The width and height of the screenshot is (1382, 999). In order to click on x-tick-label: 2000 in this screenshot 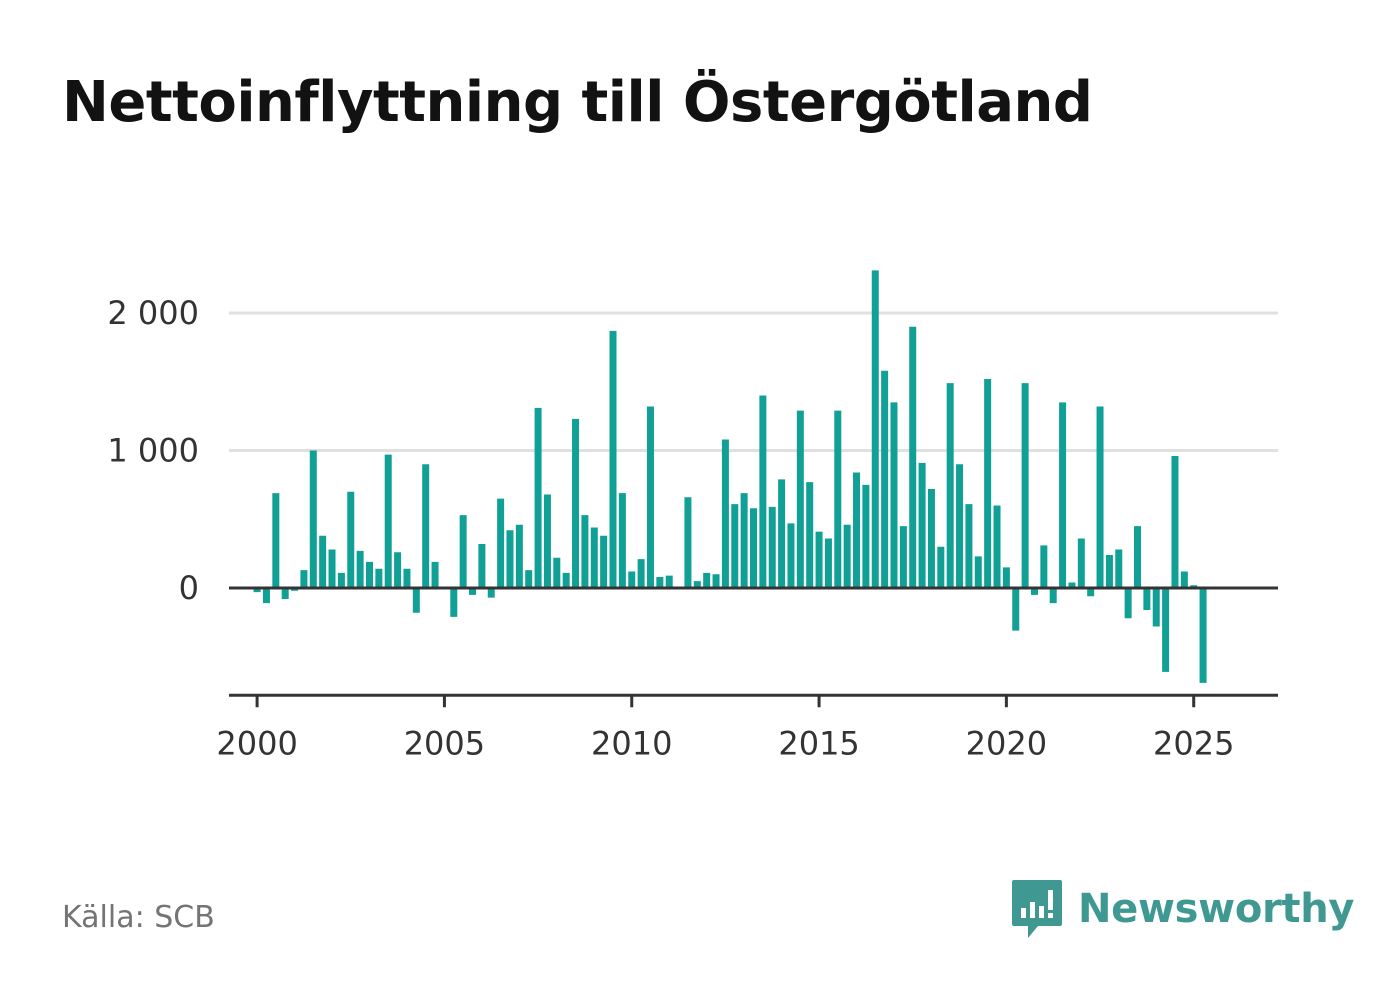, I will do `click(256, 743)`.